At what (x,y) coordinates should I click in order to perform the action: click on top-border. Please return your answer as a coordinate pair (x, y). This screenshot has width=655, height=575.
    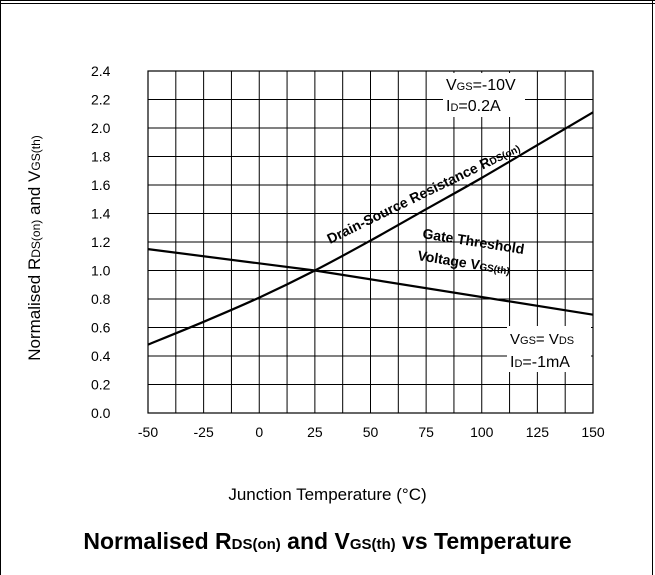
    Looking at the image, I should click on (327, 2).